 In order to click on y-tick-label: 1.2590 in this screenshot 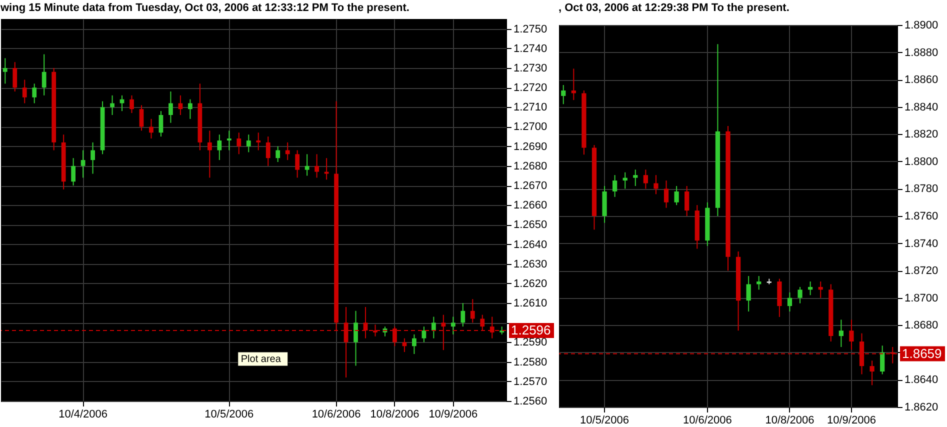, I will do `click(531, 342)`.